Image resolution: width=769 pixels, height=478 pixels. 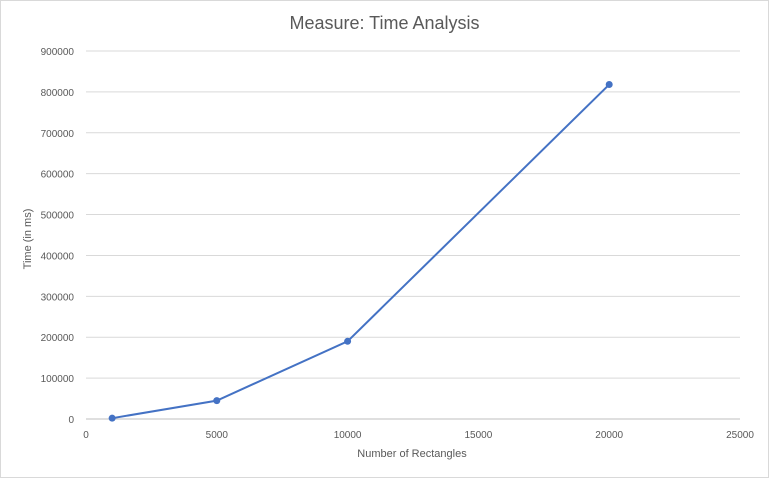 I want to click on chart-title: Measure: Time Analysis, so click(x=384, y=23).